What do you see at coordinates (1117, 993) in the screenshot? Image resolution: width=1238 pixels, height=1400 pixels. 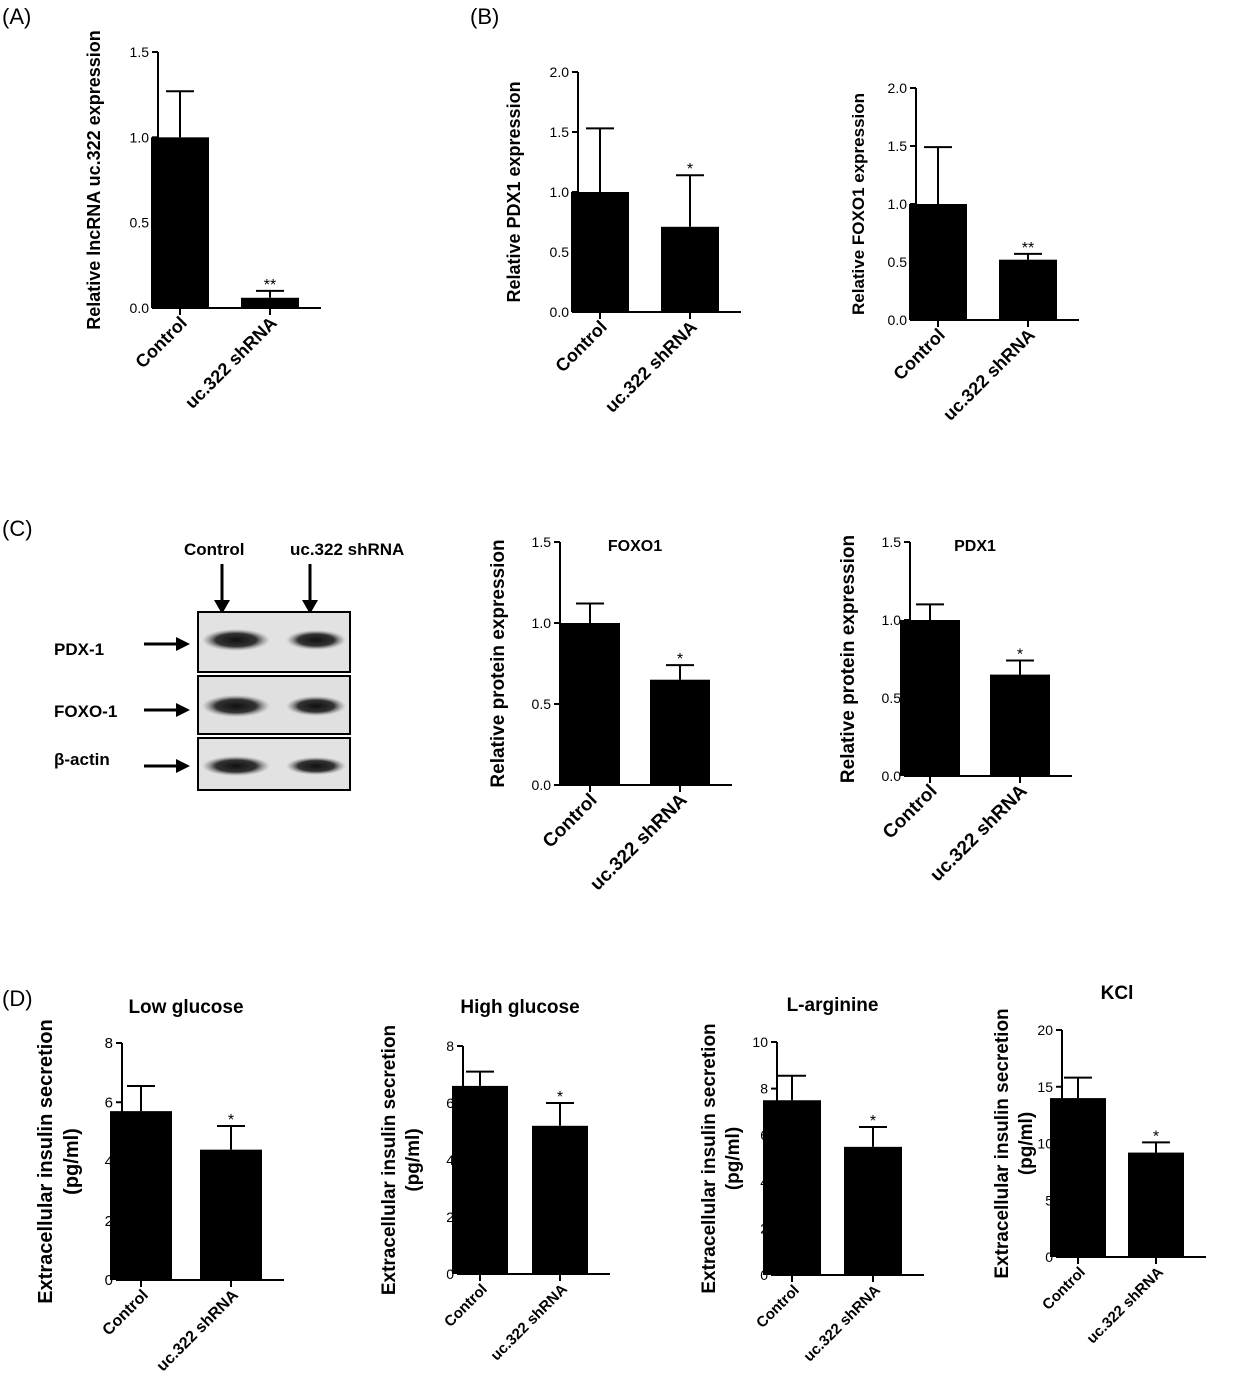 I see `chart-title: KCl` at bounding box center [1117, 993].